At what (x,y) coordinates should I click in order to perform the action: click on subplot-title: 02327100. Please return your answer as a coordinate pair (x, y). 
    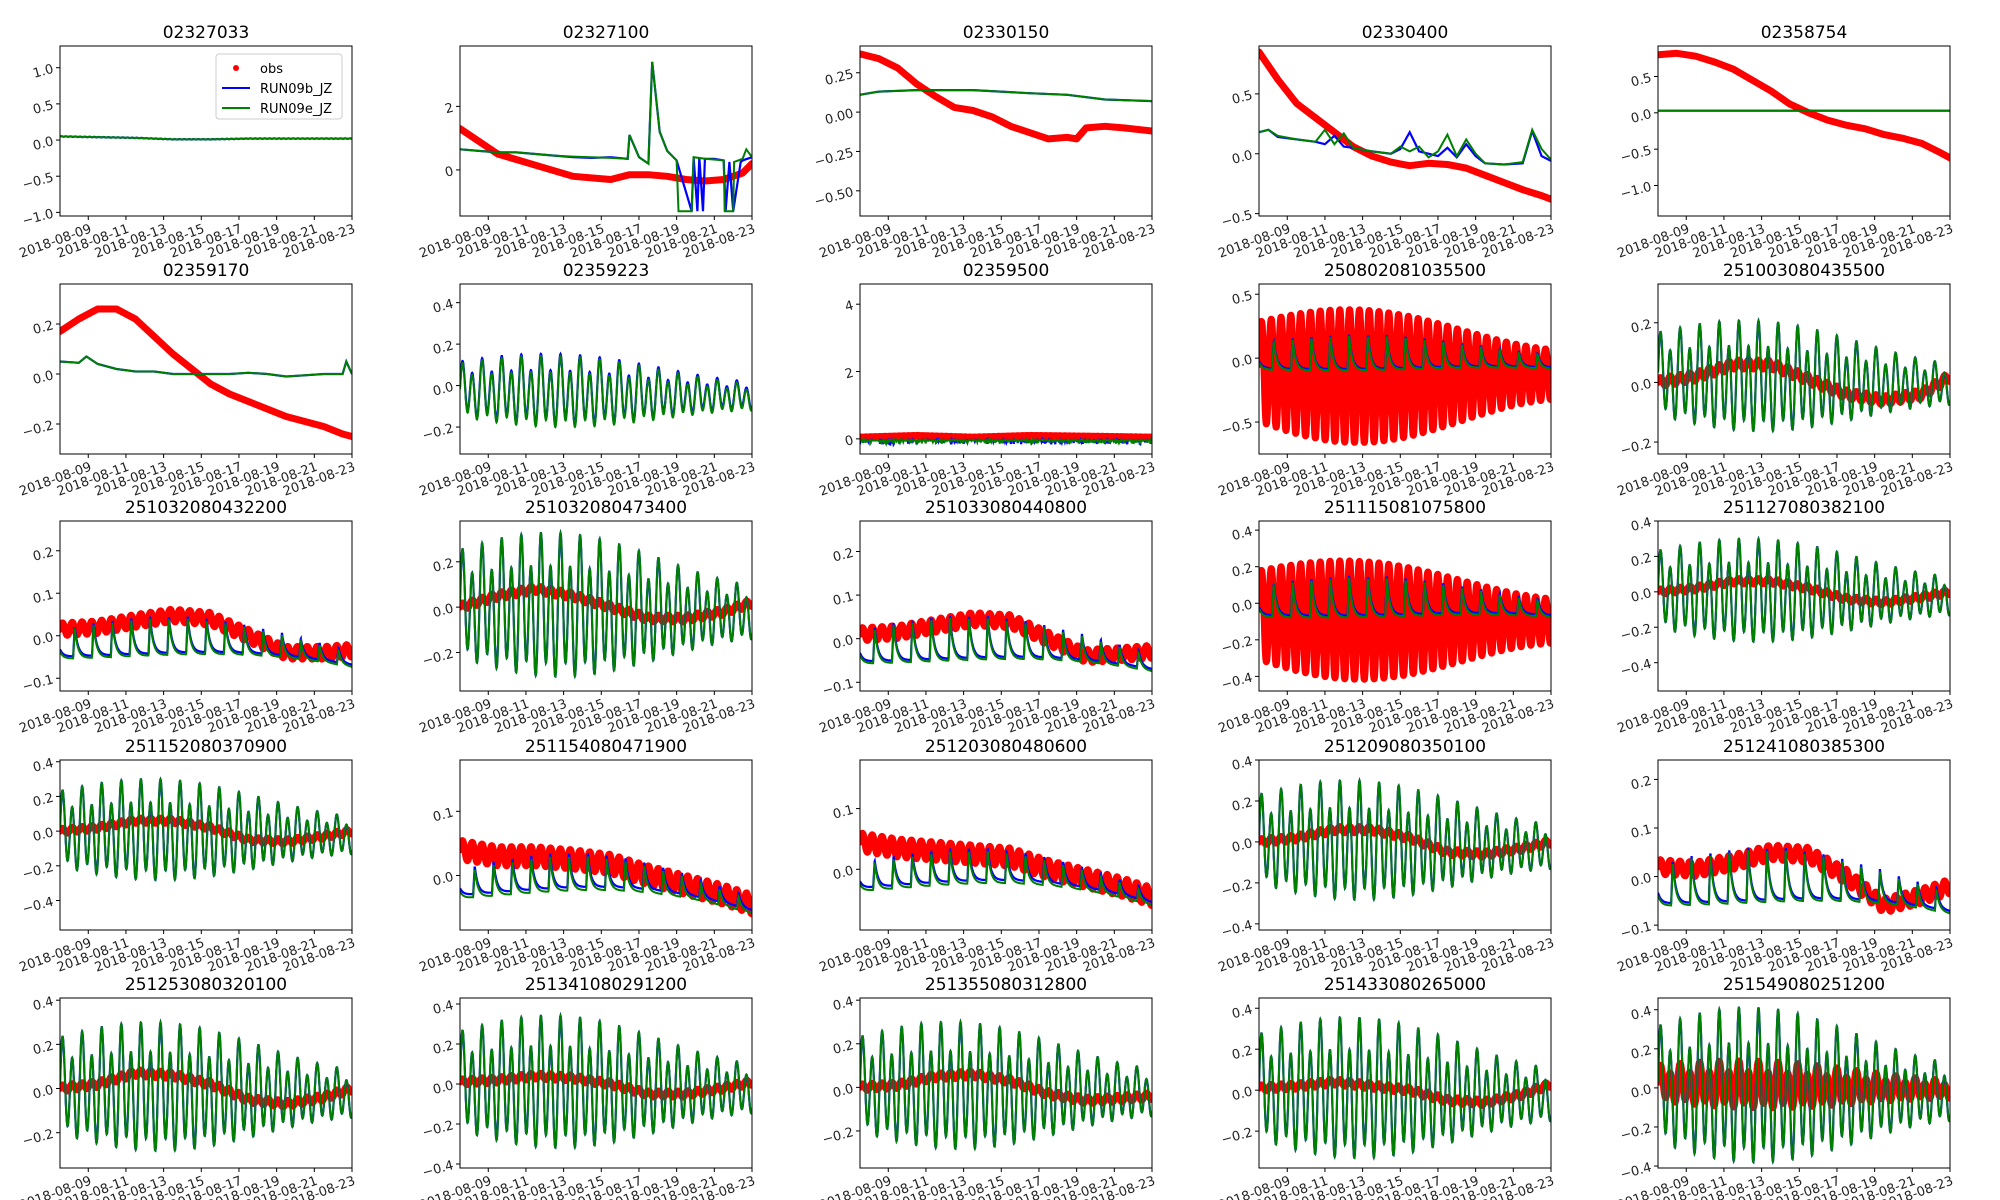
    Looking at the image, I should click on (606, 33).